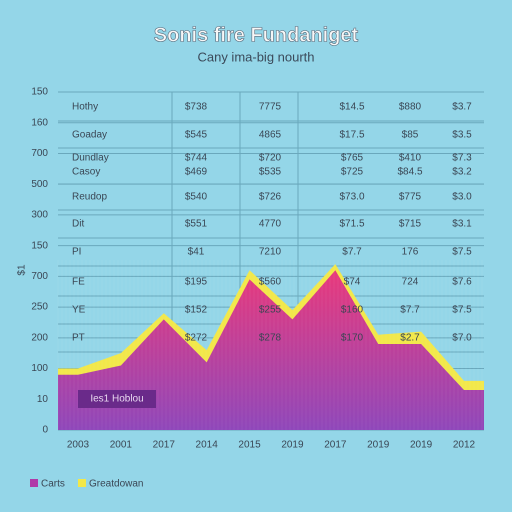 This screenshot has width=512, height=512. I want to click on row-label: Casoy, so click(86, 172).